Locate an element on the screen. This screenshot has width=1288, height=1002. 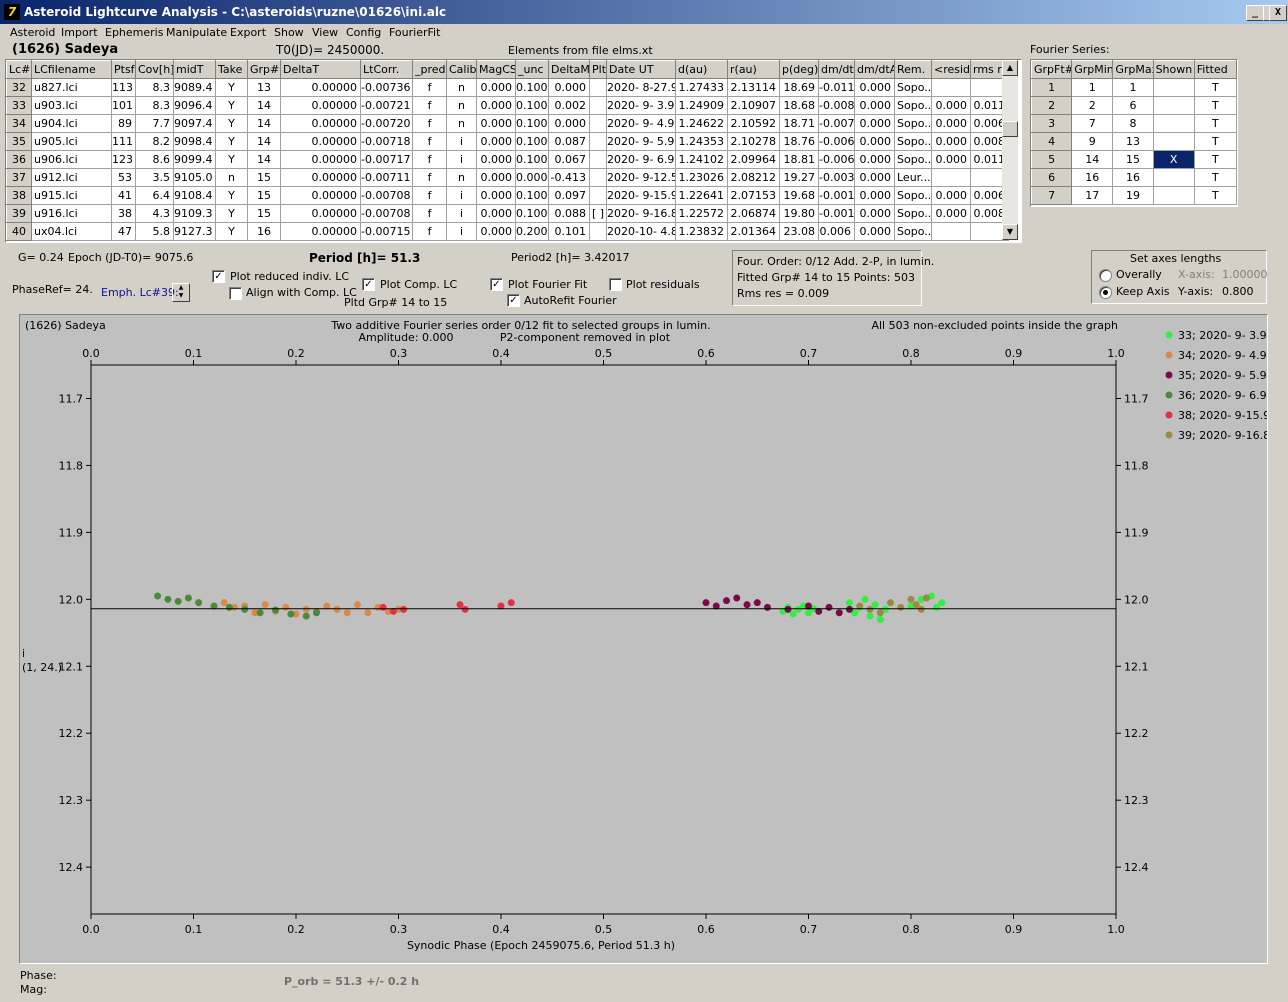
lc-cell-resid is located at coordinates (951, 87).